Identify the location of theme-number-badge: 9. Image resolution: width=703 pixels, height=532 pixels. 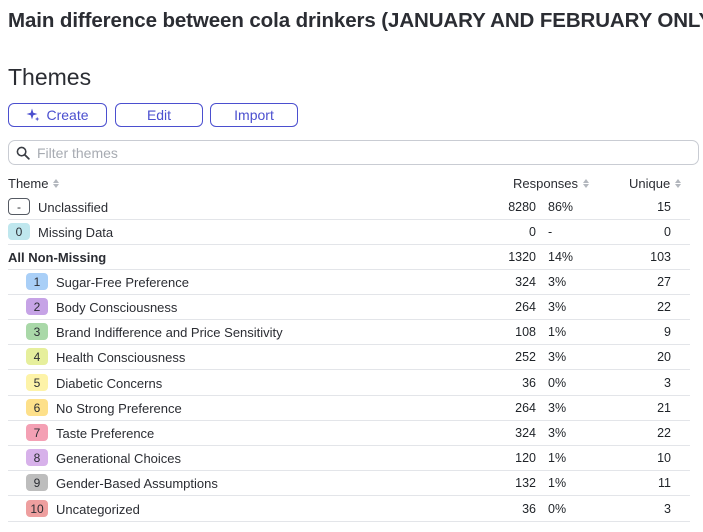
(37, 482).